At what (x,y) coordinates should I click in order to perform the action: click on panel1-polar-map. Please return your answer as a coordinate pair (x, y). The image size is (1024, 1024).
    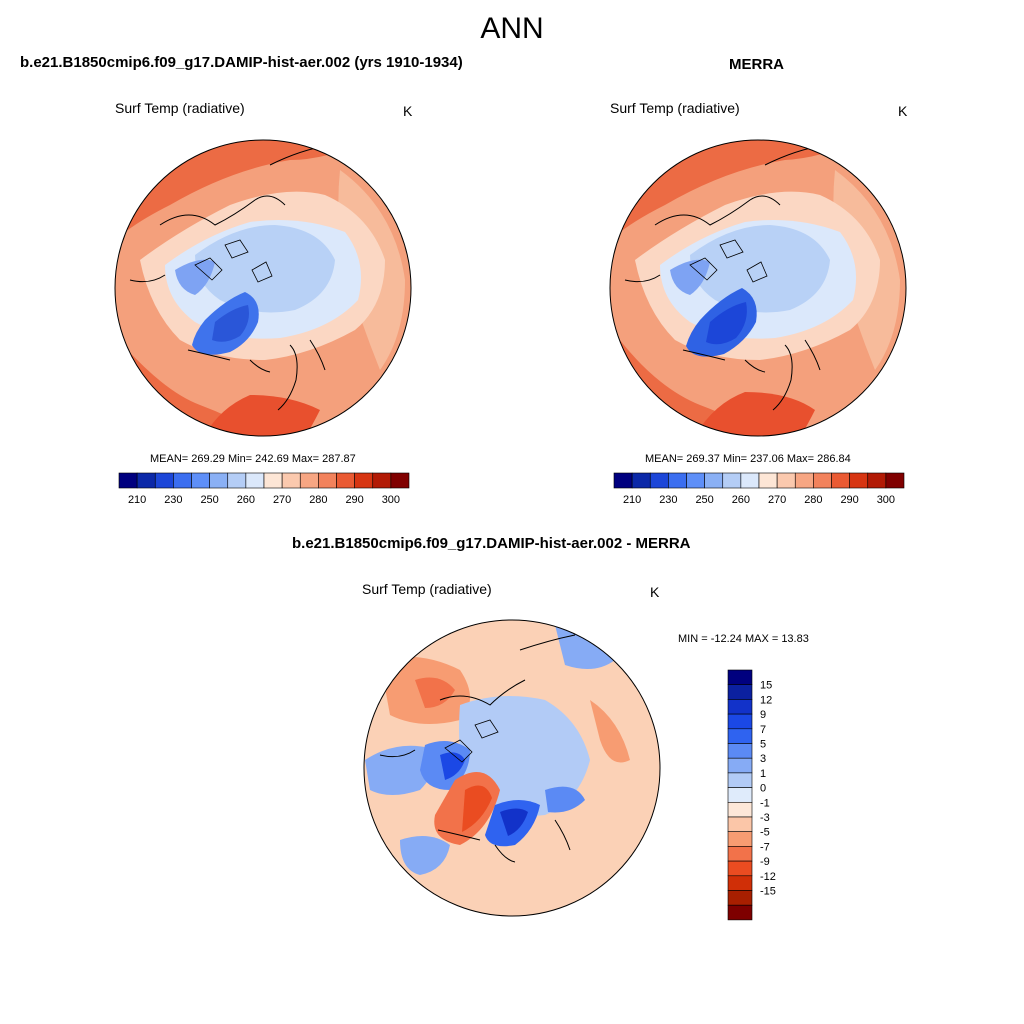
    Looking at the image, I should click on (263, 288).